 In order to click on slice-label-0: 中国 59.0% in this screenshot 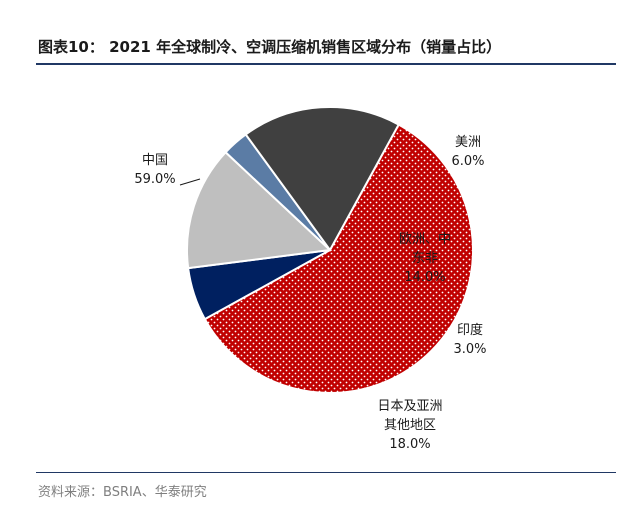, I will do `click(154, 170)`.